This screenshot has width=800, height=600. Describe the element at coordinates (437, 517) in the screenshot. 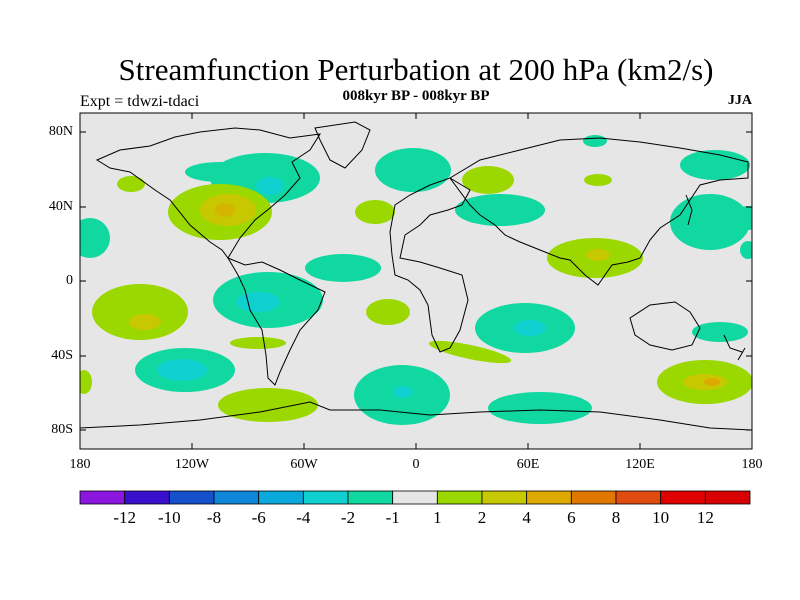

I see `colorbar-label: 1` at that location.